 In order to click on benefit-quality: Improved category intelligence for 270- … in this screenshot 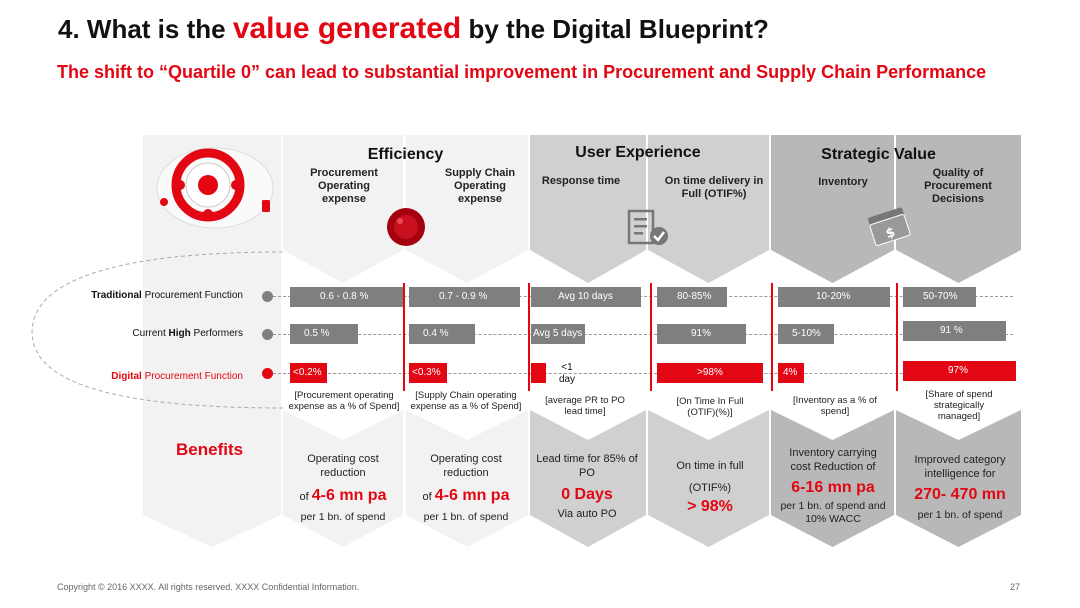, I will do `click(960, 487)`.